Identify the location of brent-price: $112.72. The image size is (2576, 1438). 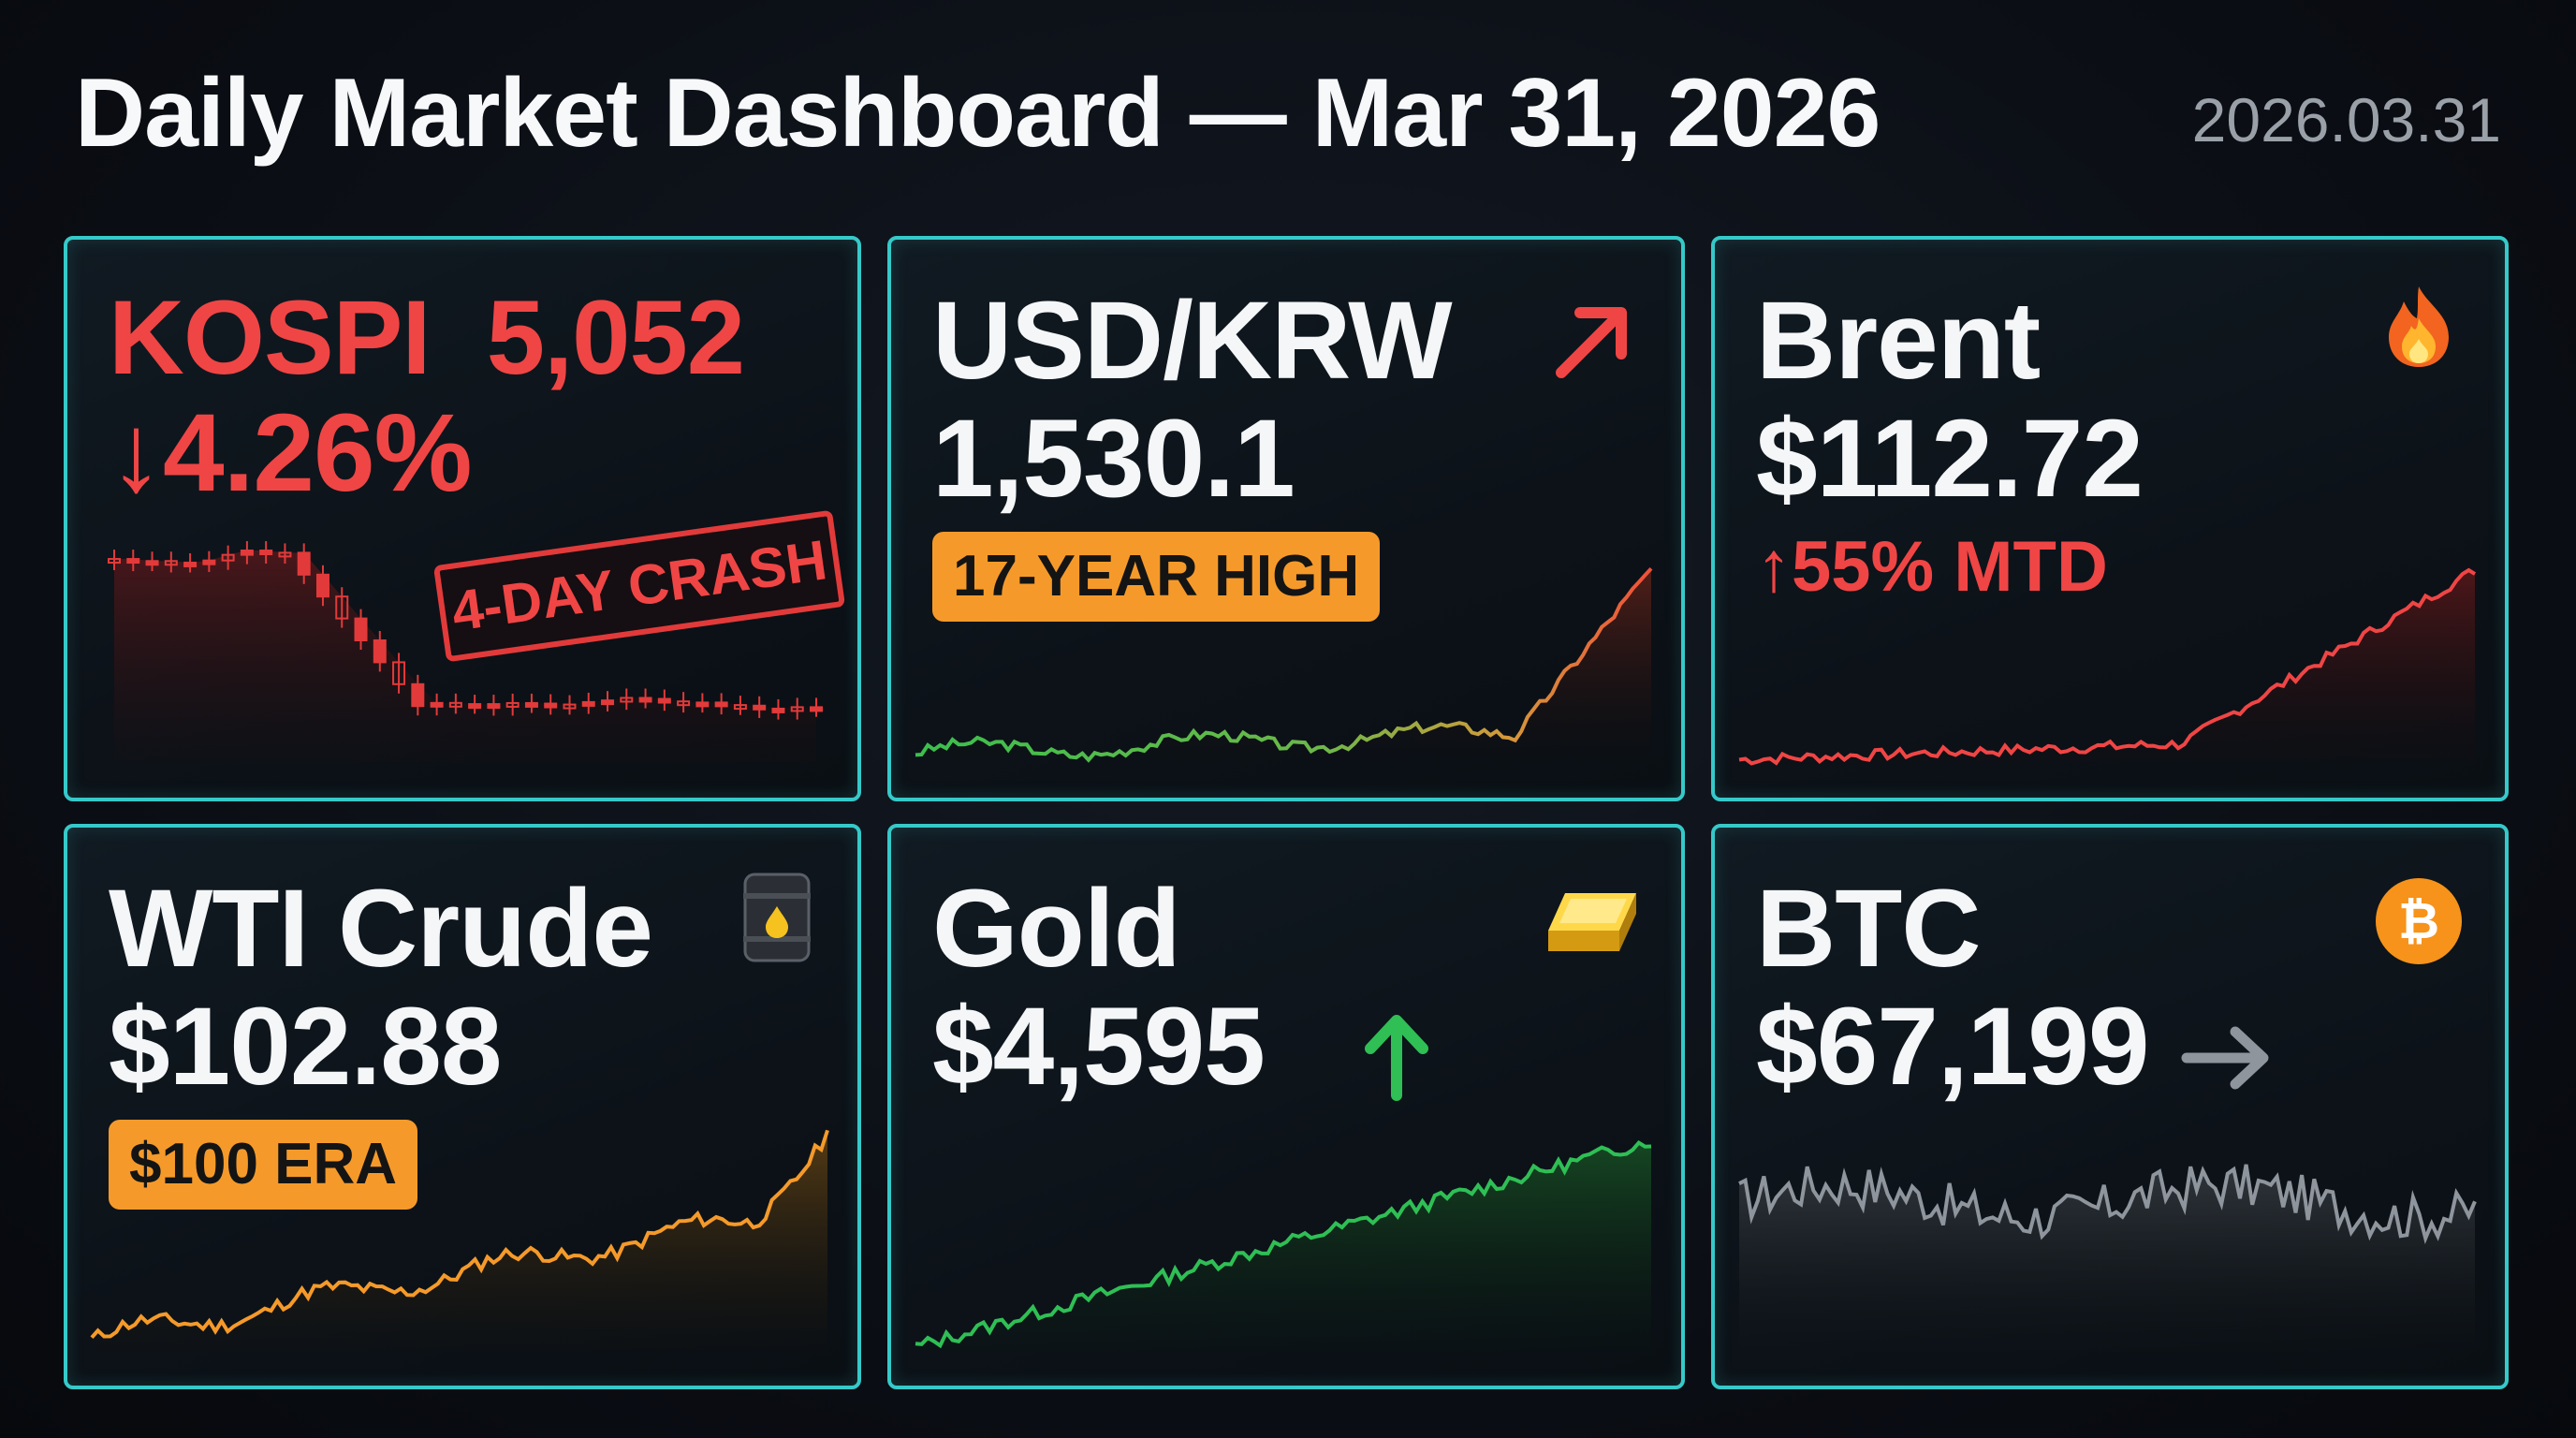
(1950, 459).